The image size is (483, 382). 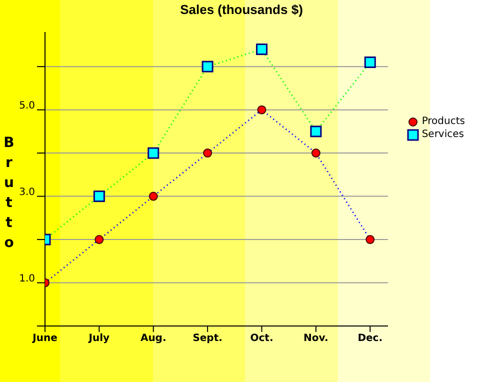 What do you see at coordinates (9, 193) in the screenshot?
I see `y-axis-title: Brutto` at bounding box center [9, 193].